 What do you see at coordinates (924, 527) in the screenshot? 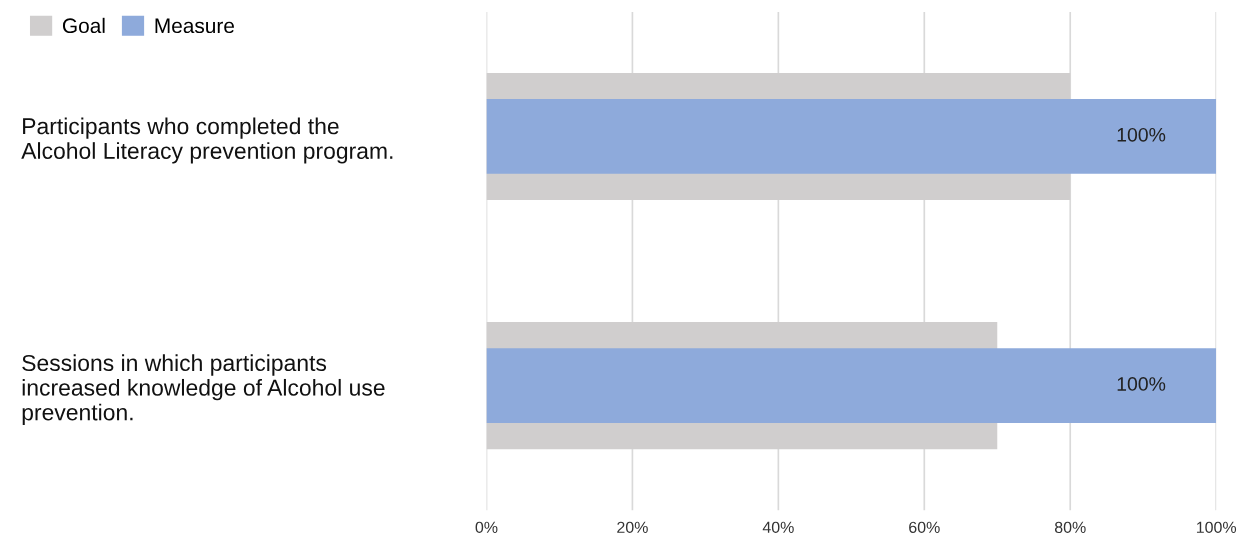
I see `x-tick-label: 60%` at bounding box center [924, 527].